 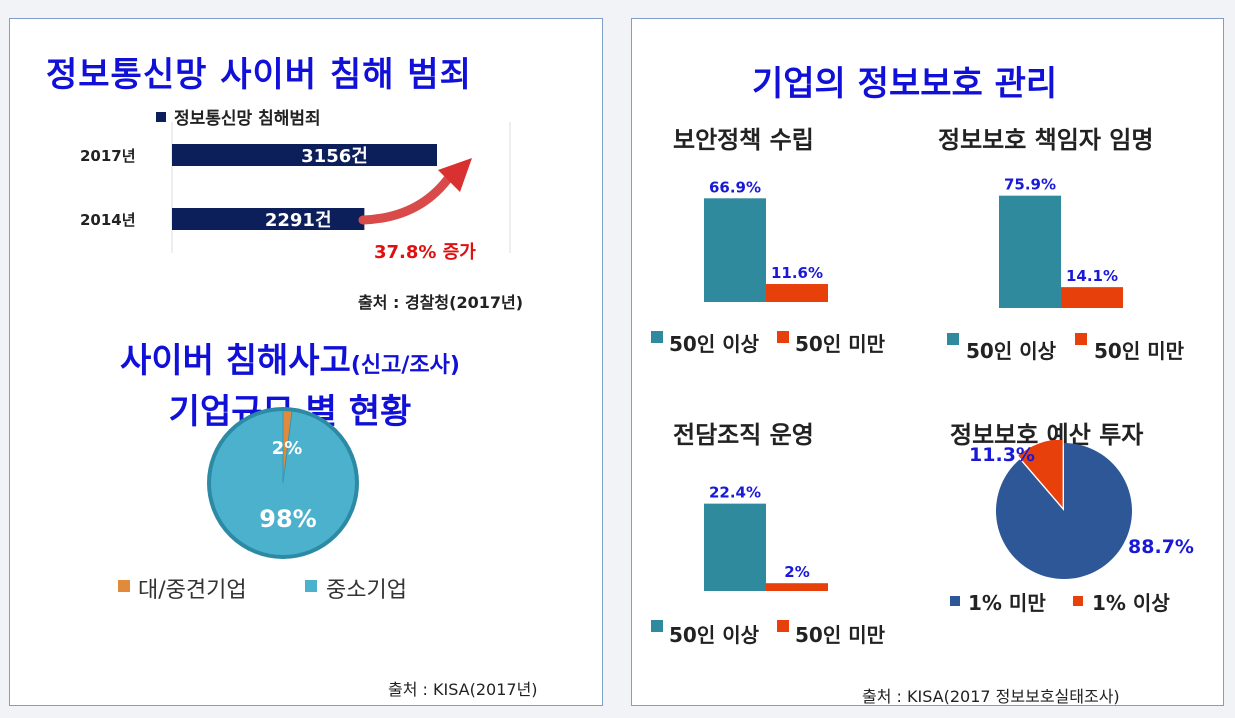 What do you see at coordinates (657, 337) in the screenshot?
I see `policy-legend-swatch-large` at bounding box center [657, 337].